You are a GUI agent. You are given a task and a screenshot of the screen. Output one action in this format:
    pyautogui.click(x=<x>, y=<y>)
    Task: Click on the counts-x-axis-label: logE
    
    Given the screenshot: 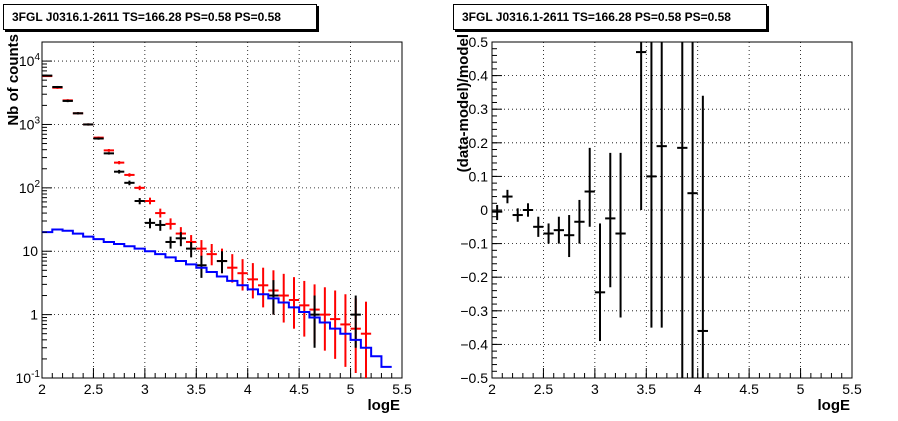 What is the action you would take?
    pyautogui.click(x=384, y=405)
    